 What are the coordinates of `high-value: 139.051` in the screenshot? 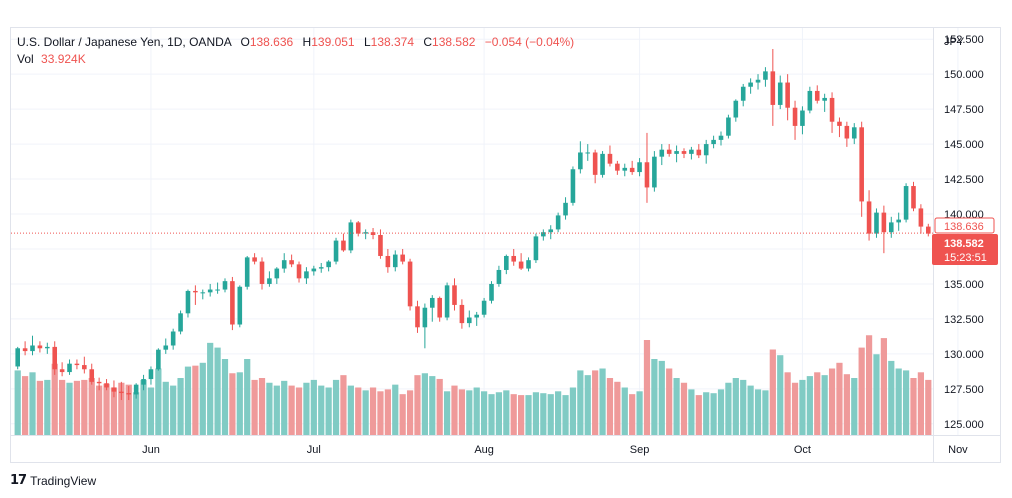 It's located at (333, 42).